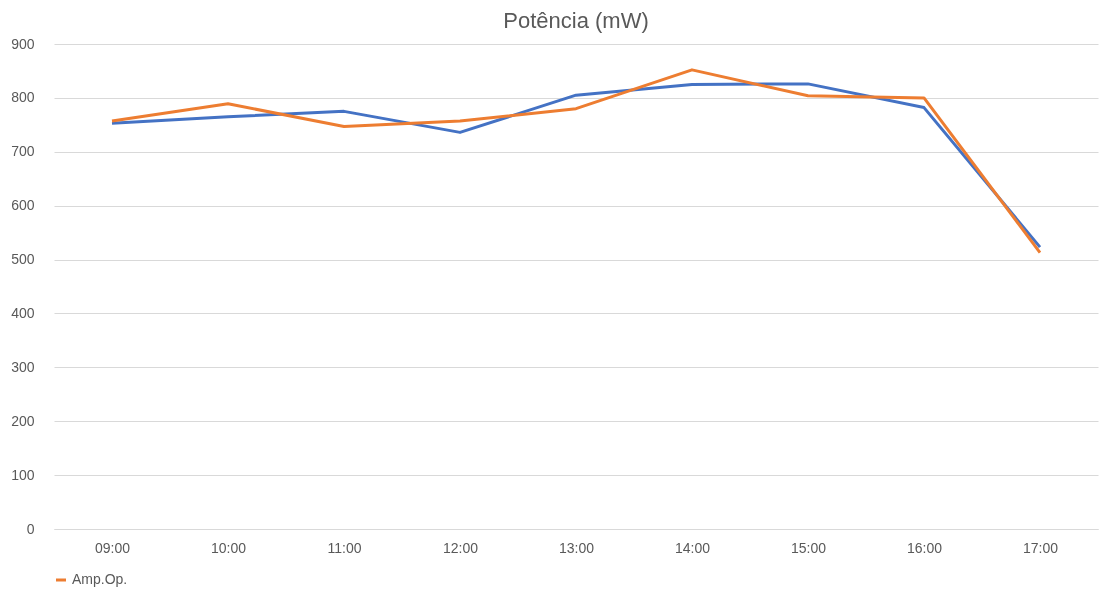  Describe the element at coordinates (100, 579) in the screenshot. I see `legend-label: Amp.Op.` at that location.